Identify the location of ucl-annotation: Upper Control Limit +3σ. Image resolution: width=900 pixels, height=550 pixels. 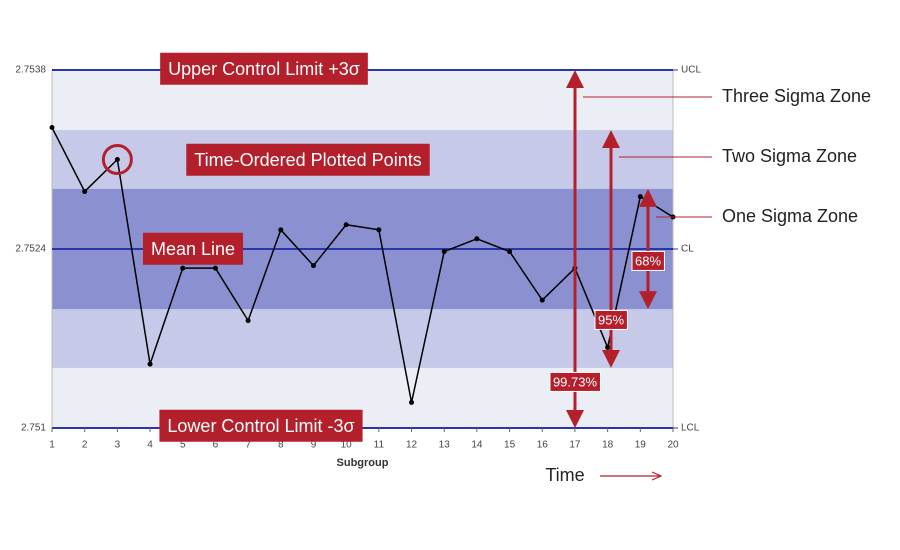
(264, 68).